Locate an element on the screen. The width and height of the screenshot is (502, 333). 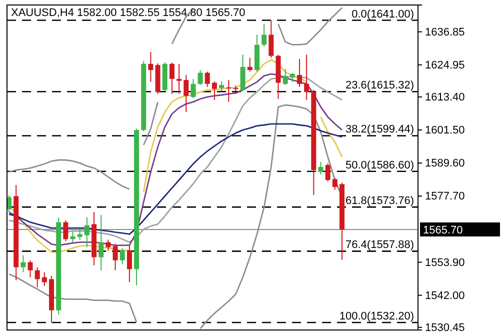
chart-title: XAUUSD,H4 1582.00 1582.55 1554.80 1565.70 is located at coordinates (128, 13).